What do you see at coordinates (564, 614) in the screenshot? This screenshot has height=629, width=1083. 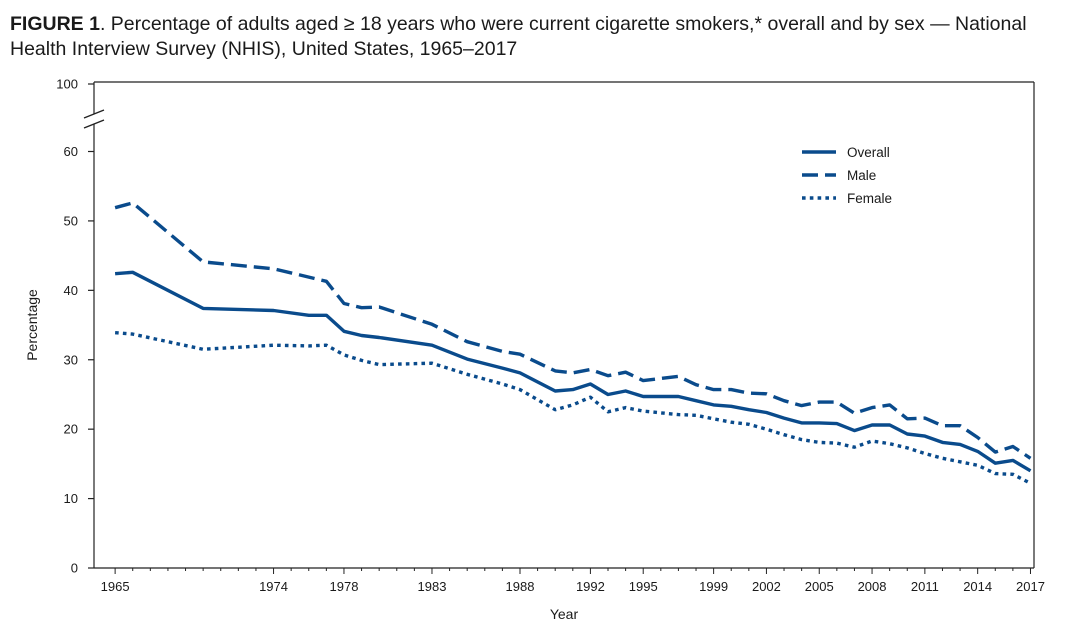 I see `x-axis-title: Year` at bounding box center [564, 614].